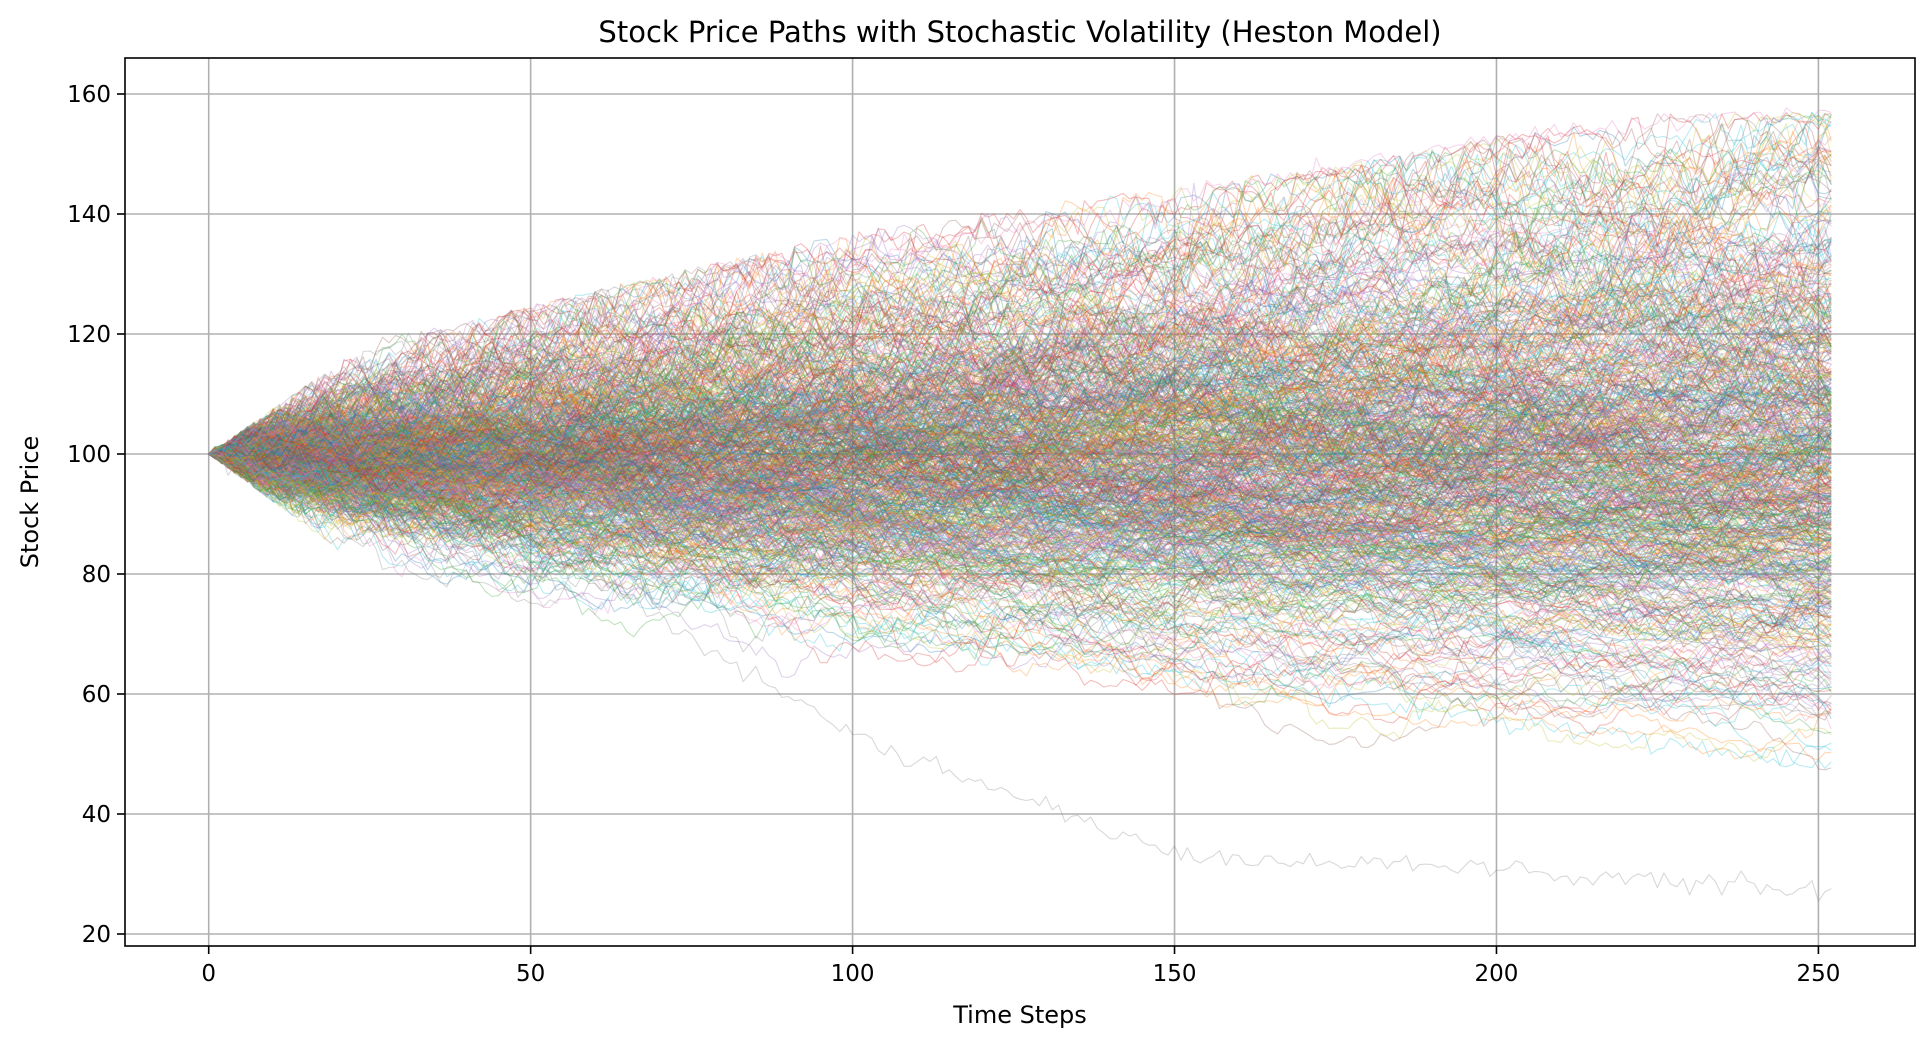  Describe the element at coordinates (1175, 974) in the screenshot. I see `x-tick-label: 150` at that location.